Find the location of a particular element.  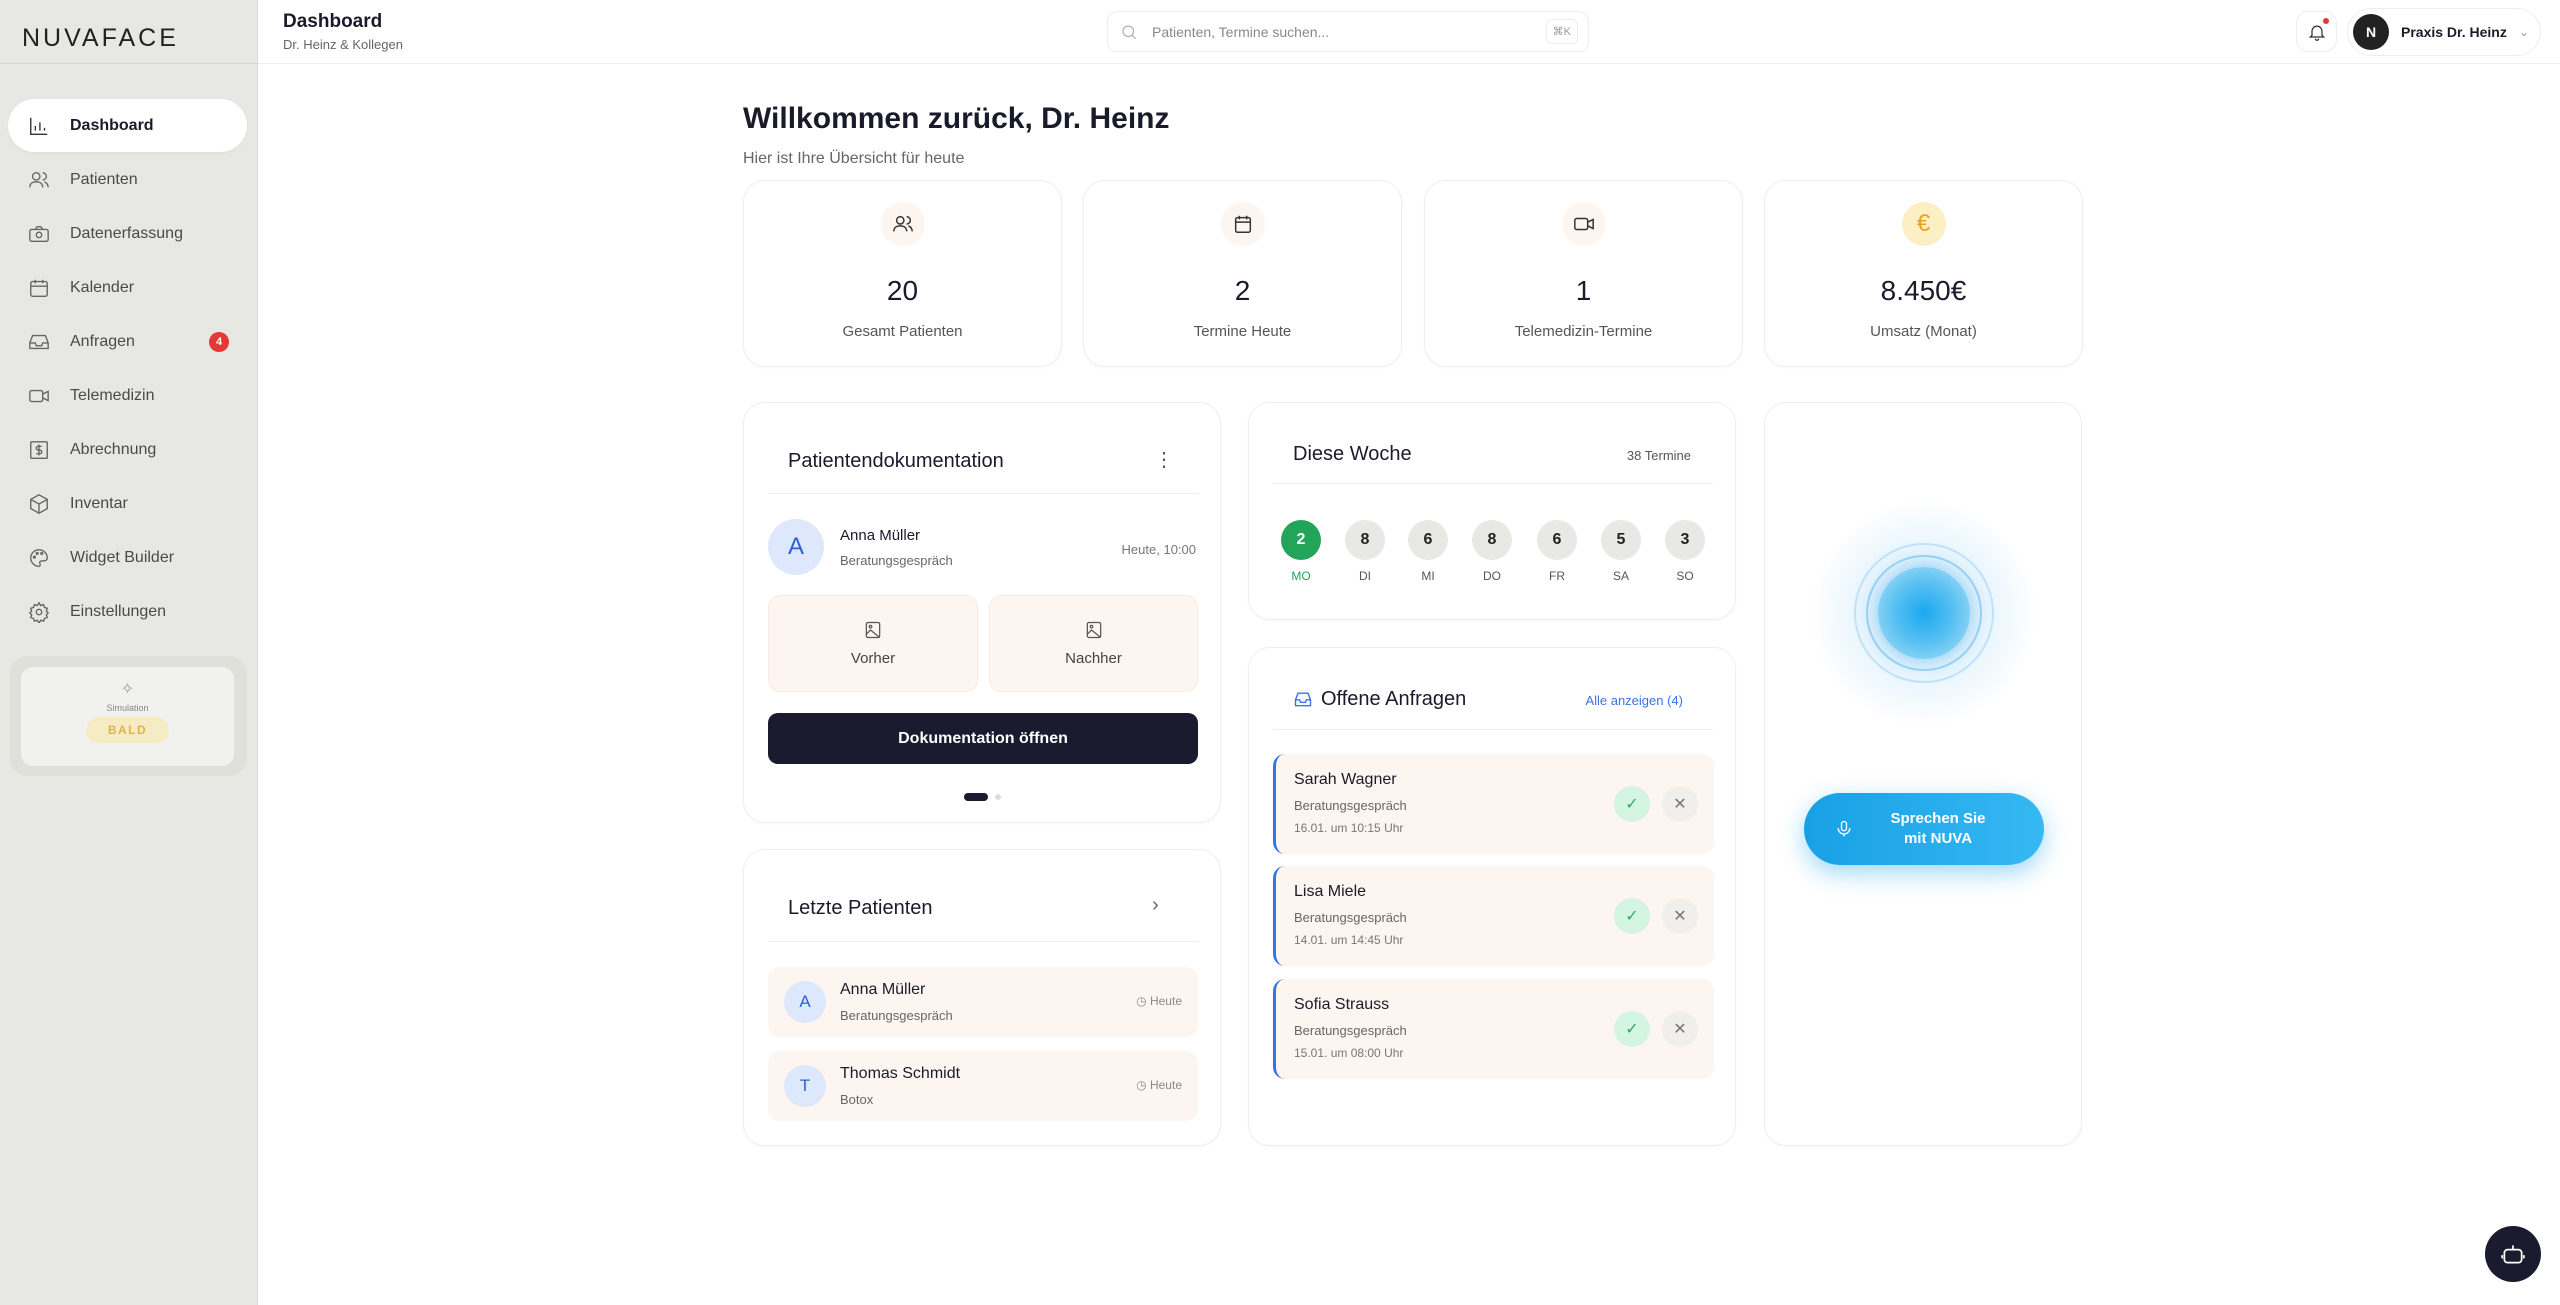

sidebar-item-dashboard: Dashboard is located at coordinates (127, 125).